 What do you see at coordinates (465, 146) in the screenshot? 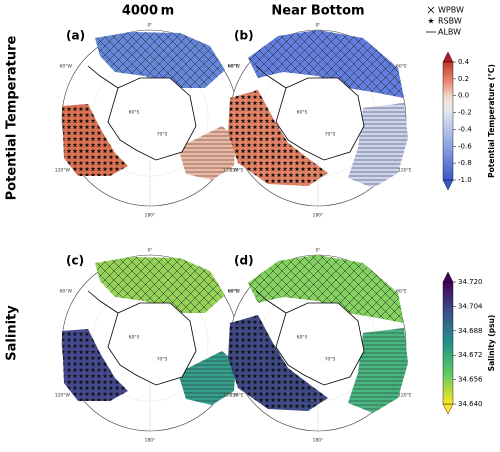
I see `colorbar-tick-label: -0.6` at bounding box center [465, 146].